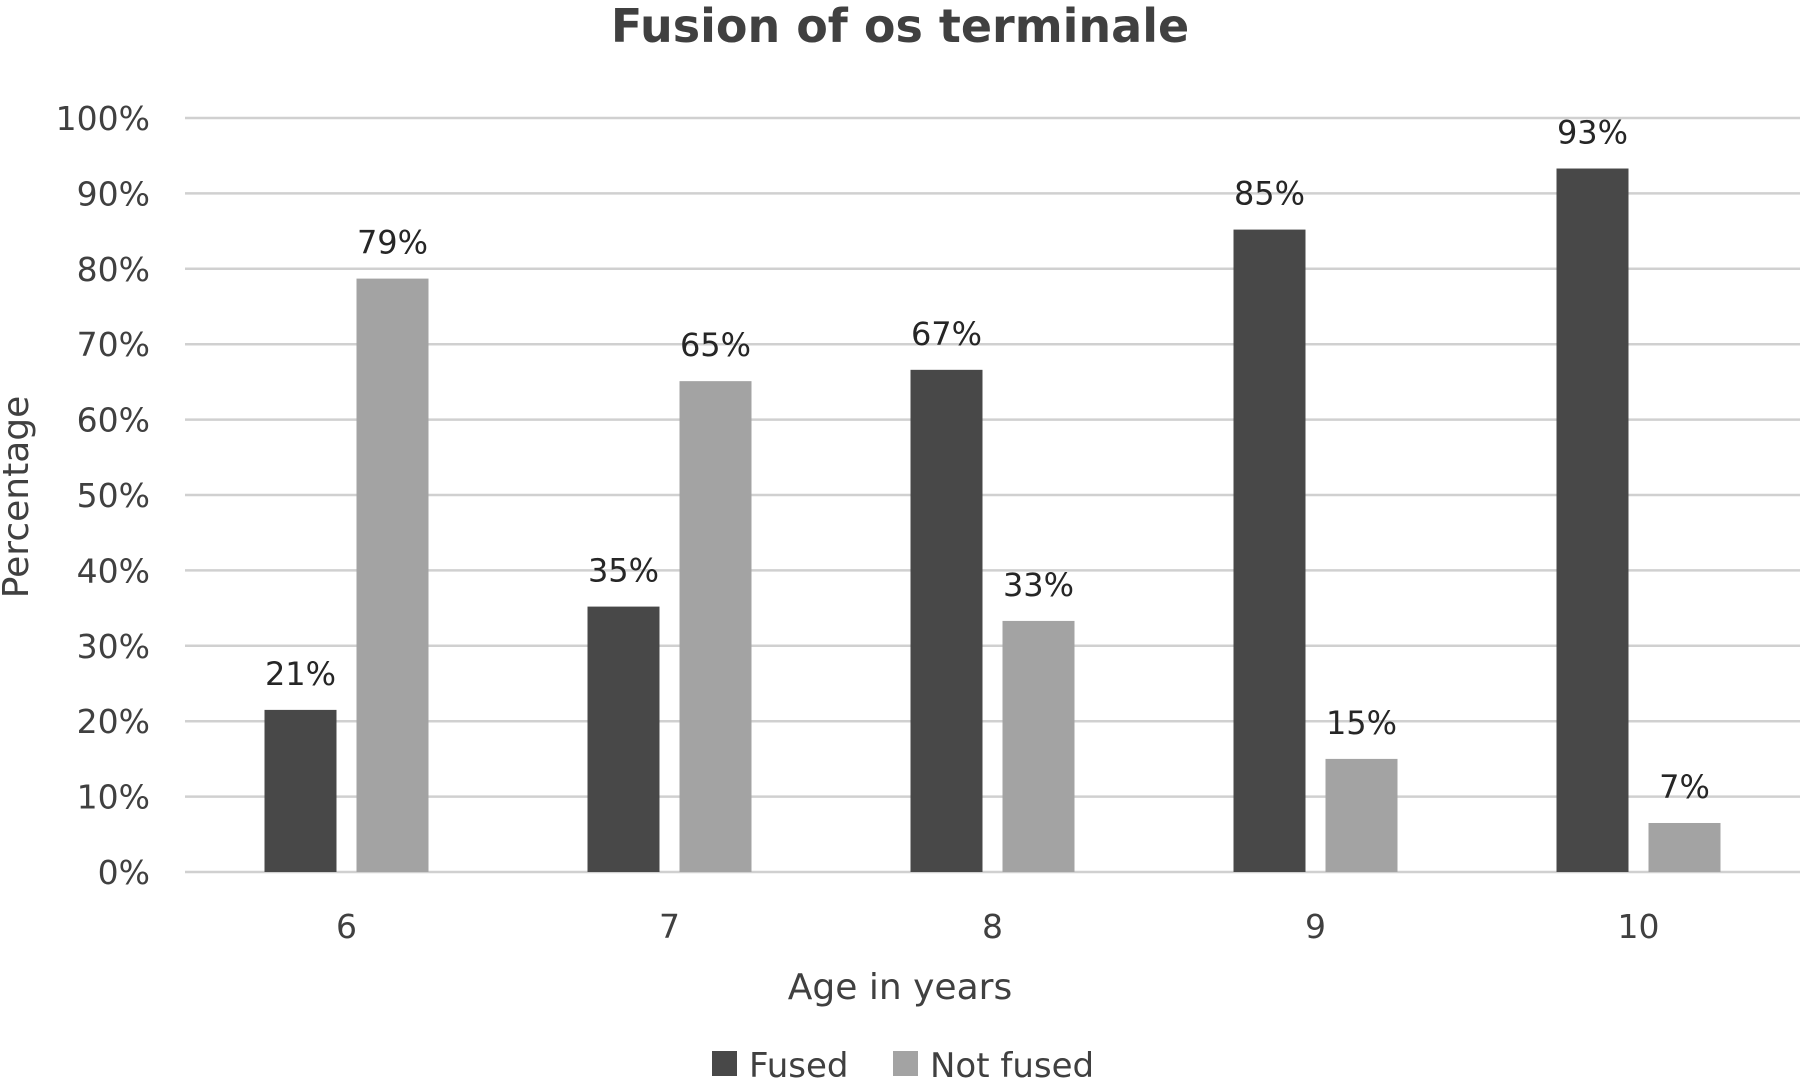 This screenshot has height=1081, width=1800. Describe the element at coordinates (1038, 585) in the screenshot. I see `data-label: 33%` at that location.